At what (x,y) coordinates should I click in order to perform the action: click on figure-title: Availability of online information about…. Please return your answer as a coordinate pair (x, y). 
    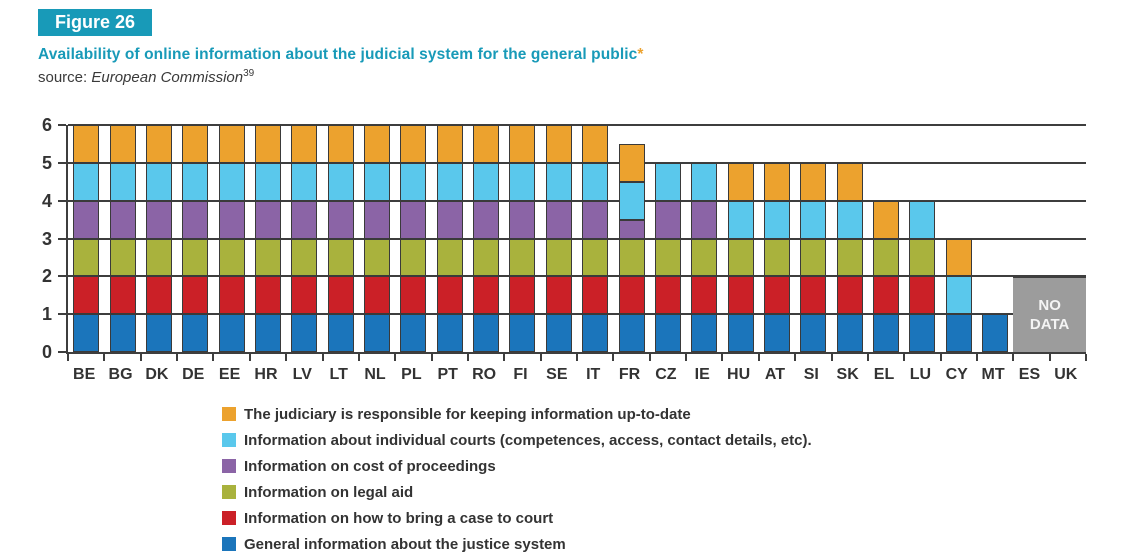
    Looking at the image, I should click on (341, 55).